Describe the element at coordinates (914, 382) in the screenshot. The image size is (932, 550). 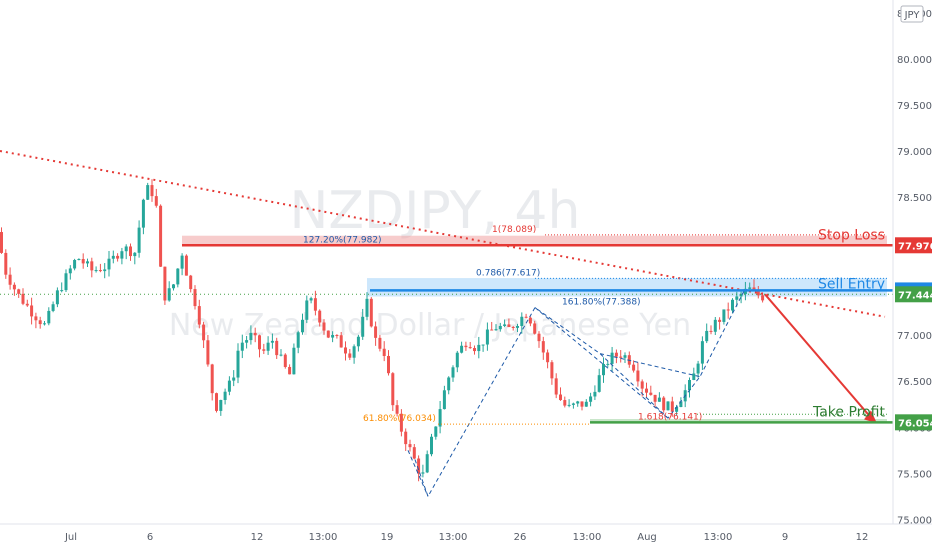
I see `y-tick-8: 76.500` at that location.